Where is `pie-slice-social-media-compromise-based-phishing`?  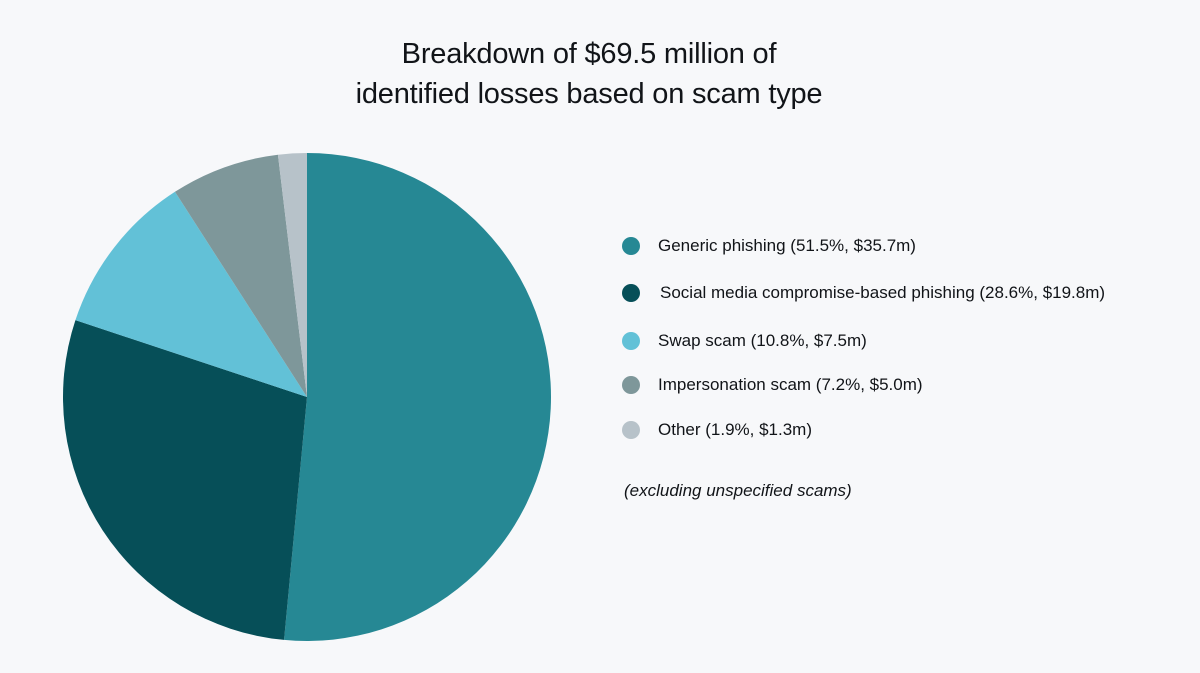
pie-slice-social-media-compromise-based-phishing is located at coordinates (184, 480).